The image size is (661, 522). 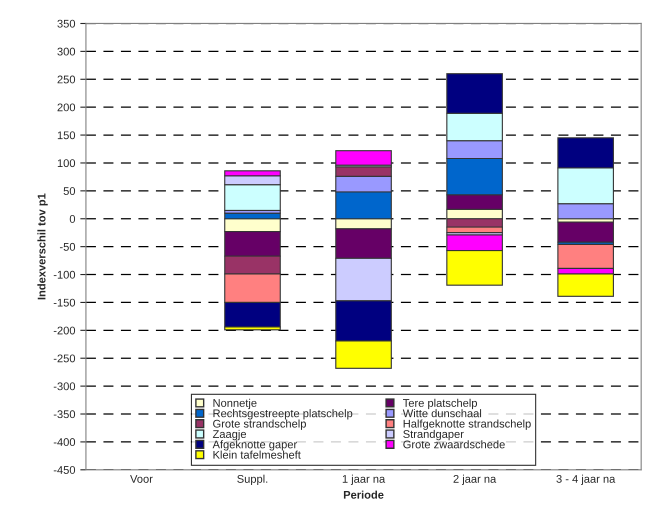 I want to click on y-tick-label: 0, so click(x=73, y=219).